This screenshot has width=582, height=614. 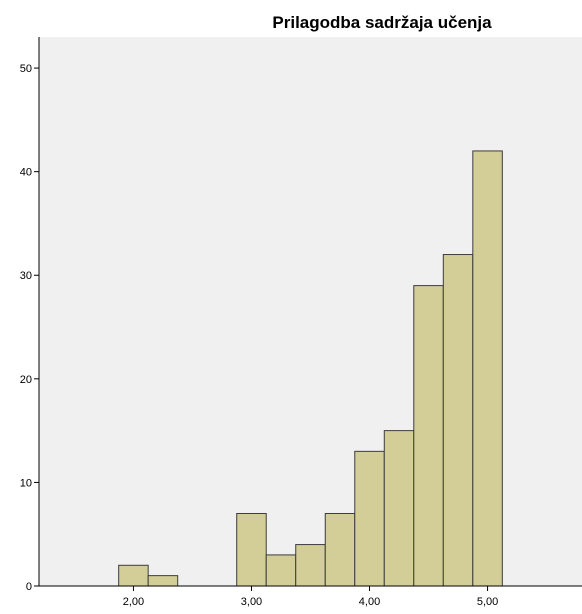 I want to click on y-tick-label: 50, so click(x=26, y=69).